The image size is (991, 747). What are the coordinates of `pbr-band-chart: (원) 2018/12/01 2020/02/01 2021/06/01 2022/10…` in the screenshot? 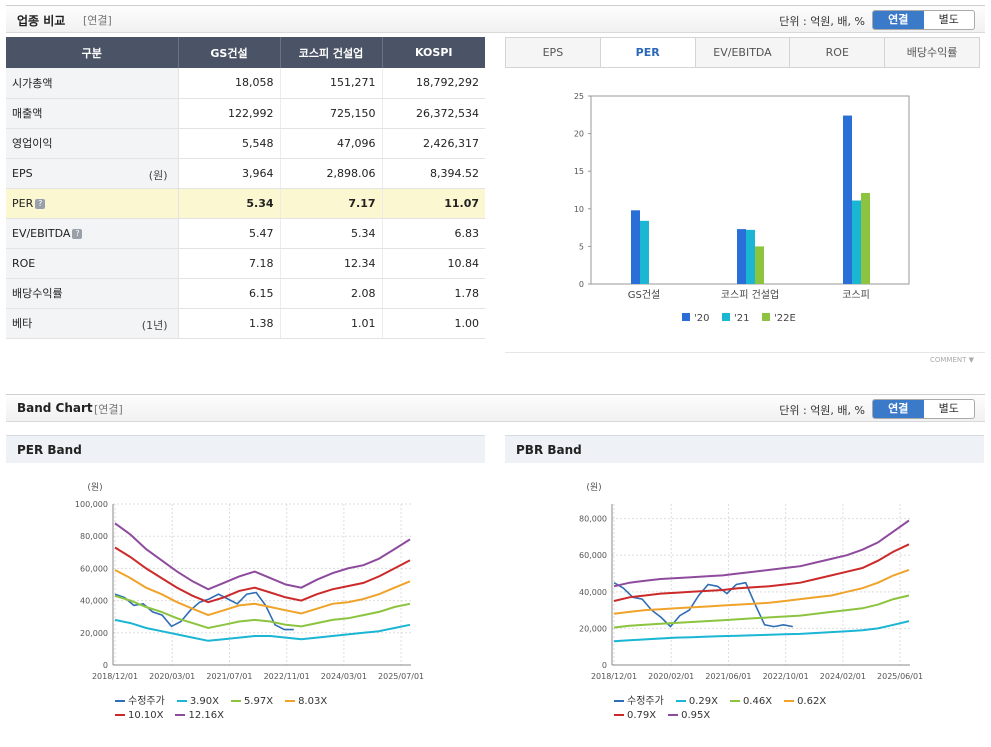 It's located at (751, 581).